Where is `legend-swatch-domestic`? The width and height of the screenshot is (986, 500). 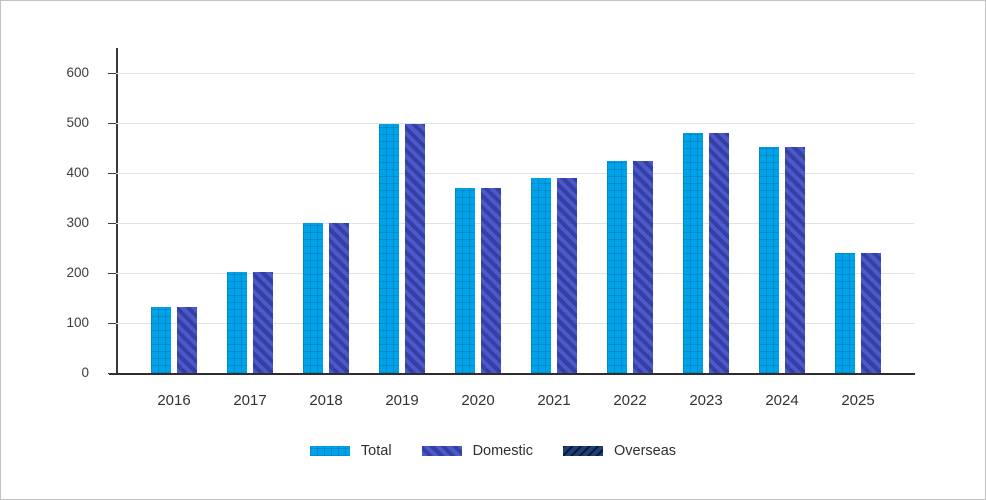
legend-swatch-domestic is located at coordinates (441, 451).